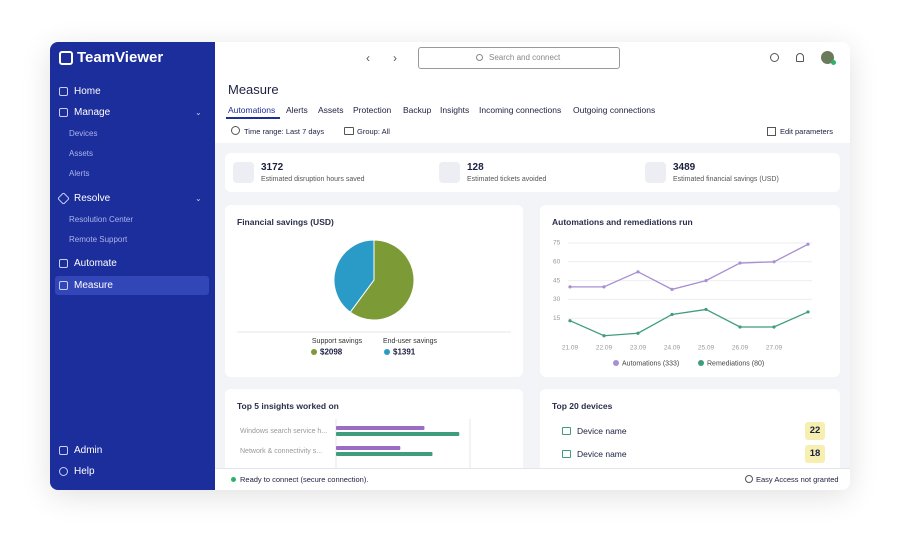 This screenshot has width=900, height=550. I want to click on nav-subitem: Alerts, so click(79, 173).